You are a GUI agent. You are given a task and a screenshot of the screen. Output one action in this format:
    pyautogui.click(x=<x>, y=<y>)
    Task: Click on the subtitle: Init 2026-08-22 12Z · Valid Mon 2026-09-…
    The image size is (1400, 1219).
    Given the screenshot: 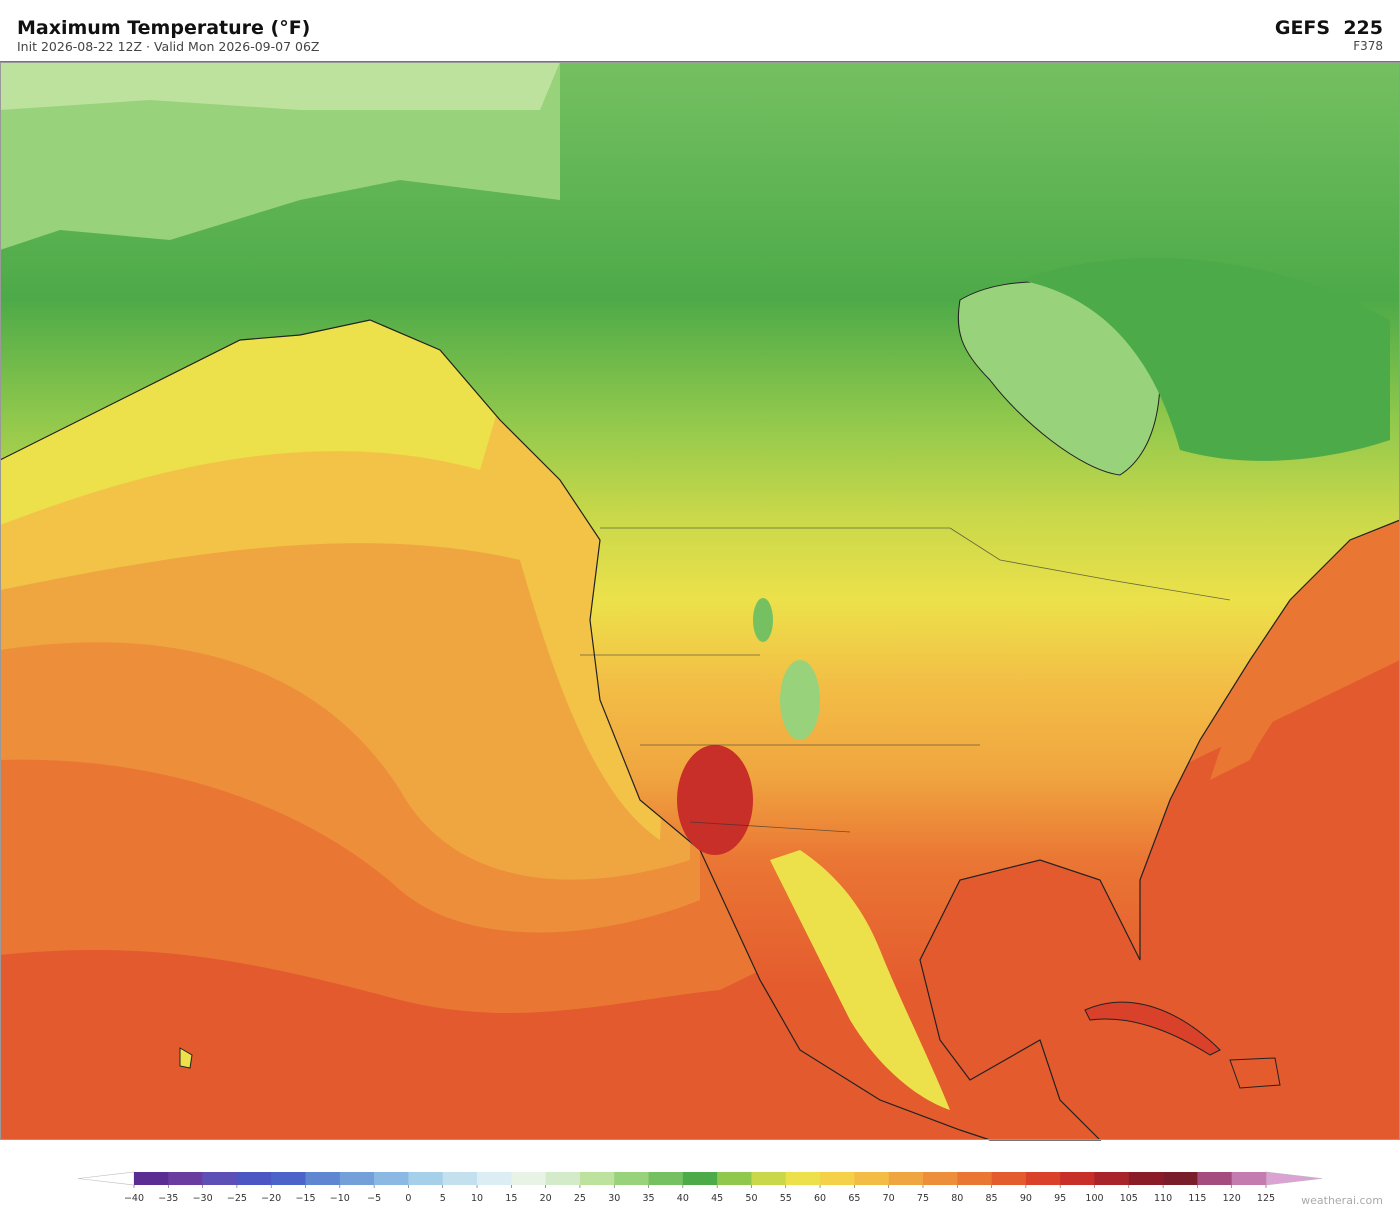 What is the action you would take?
    pyautogui.click(x=168, y=46)
    